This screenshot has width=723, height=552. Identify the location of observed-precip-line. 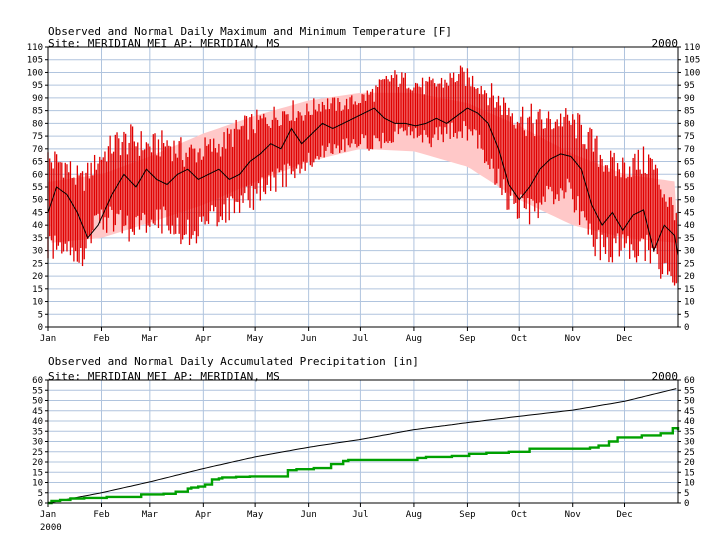
(364, 466).